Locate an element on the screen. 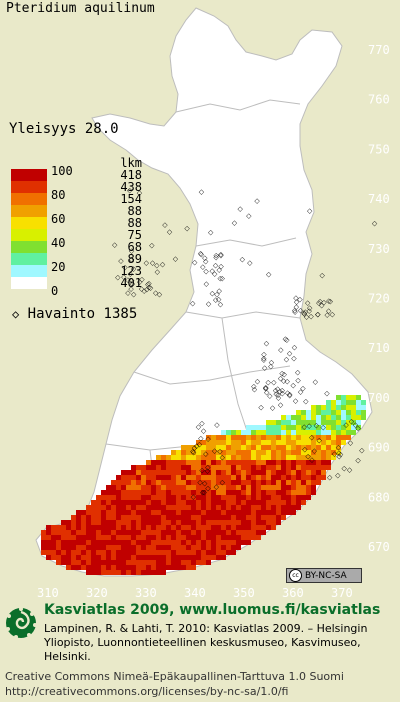 The image size is (400, 702). cc-license-badge: cc BY-NC-SA is located at coordinates (324, 575).